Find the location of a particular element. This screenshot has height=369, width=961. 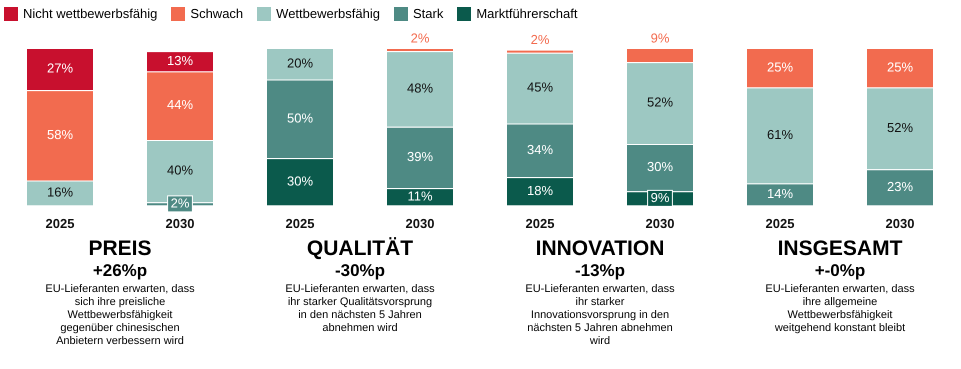

text: +-0%p is located at coordinates (840, 271).